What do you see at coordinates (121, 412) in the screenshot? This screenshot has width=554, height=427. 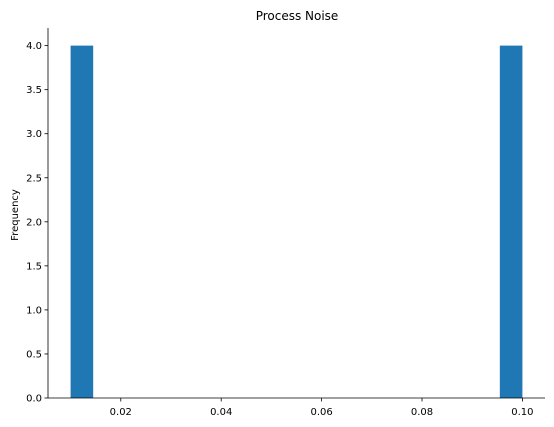 I see `x-tick-label: 0.02` at bounding box center [121, 412].